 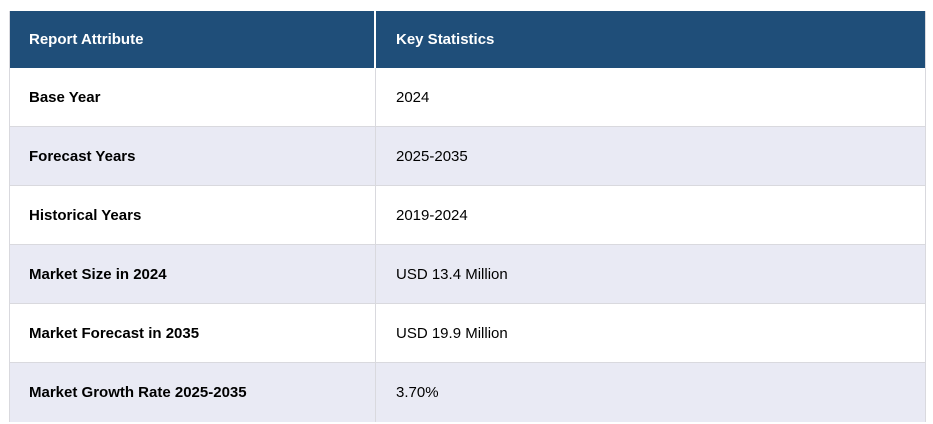 I want to click on table-row-market-forecast: Market Forecast in 2035 USD 19.9 Million, so click(x=467, y=333).